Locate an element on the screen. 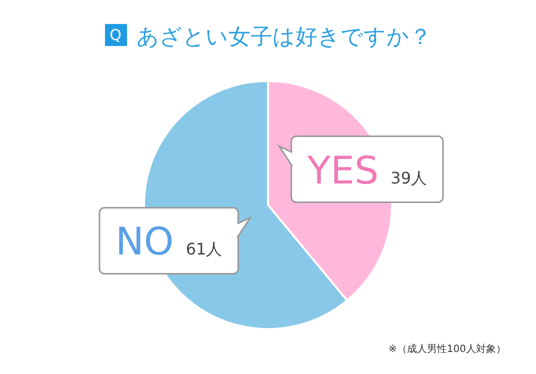 The width and height of the screenshot is (536, 374). text: Q is located at coordinates (115, 35).